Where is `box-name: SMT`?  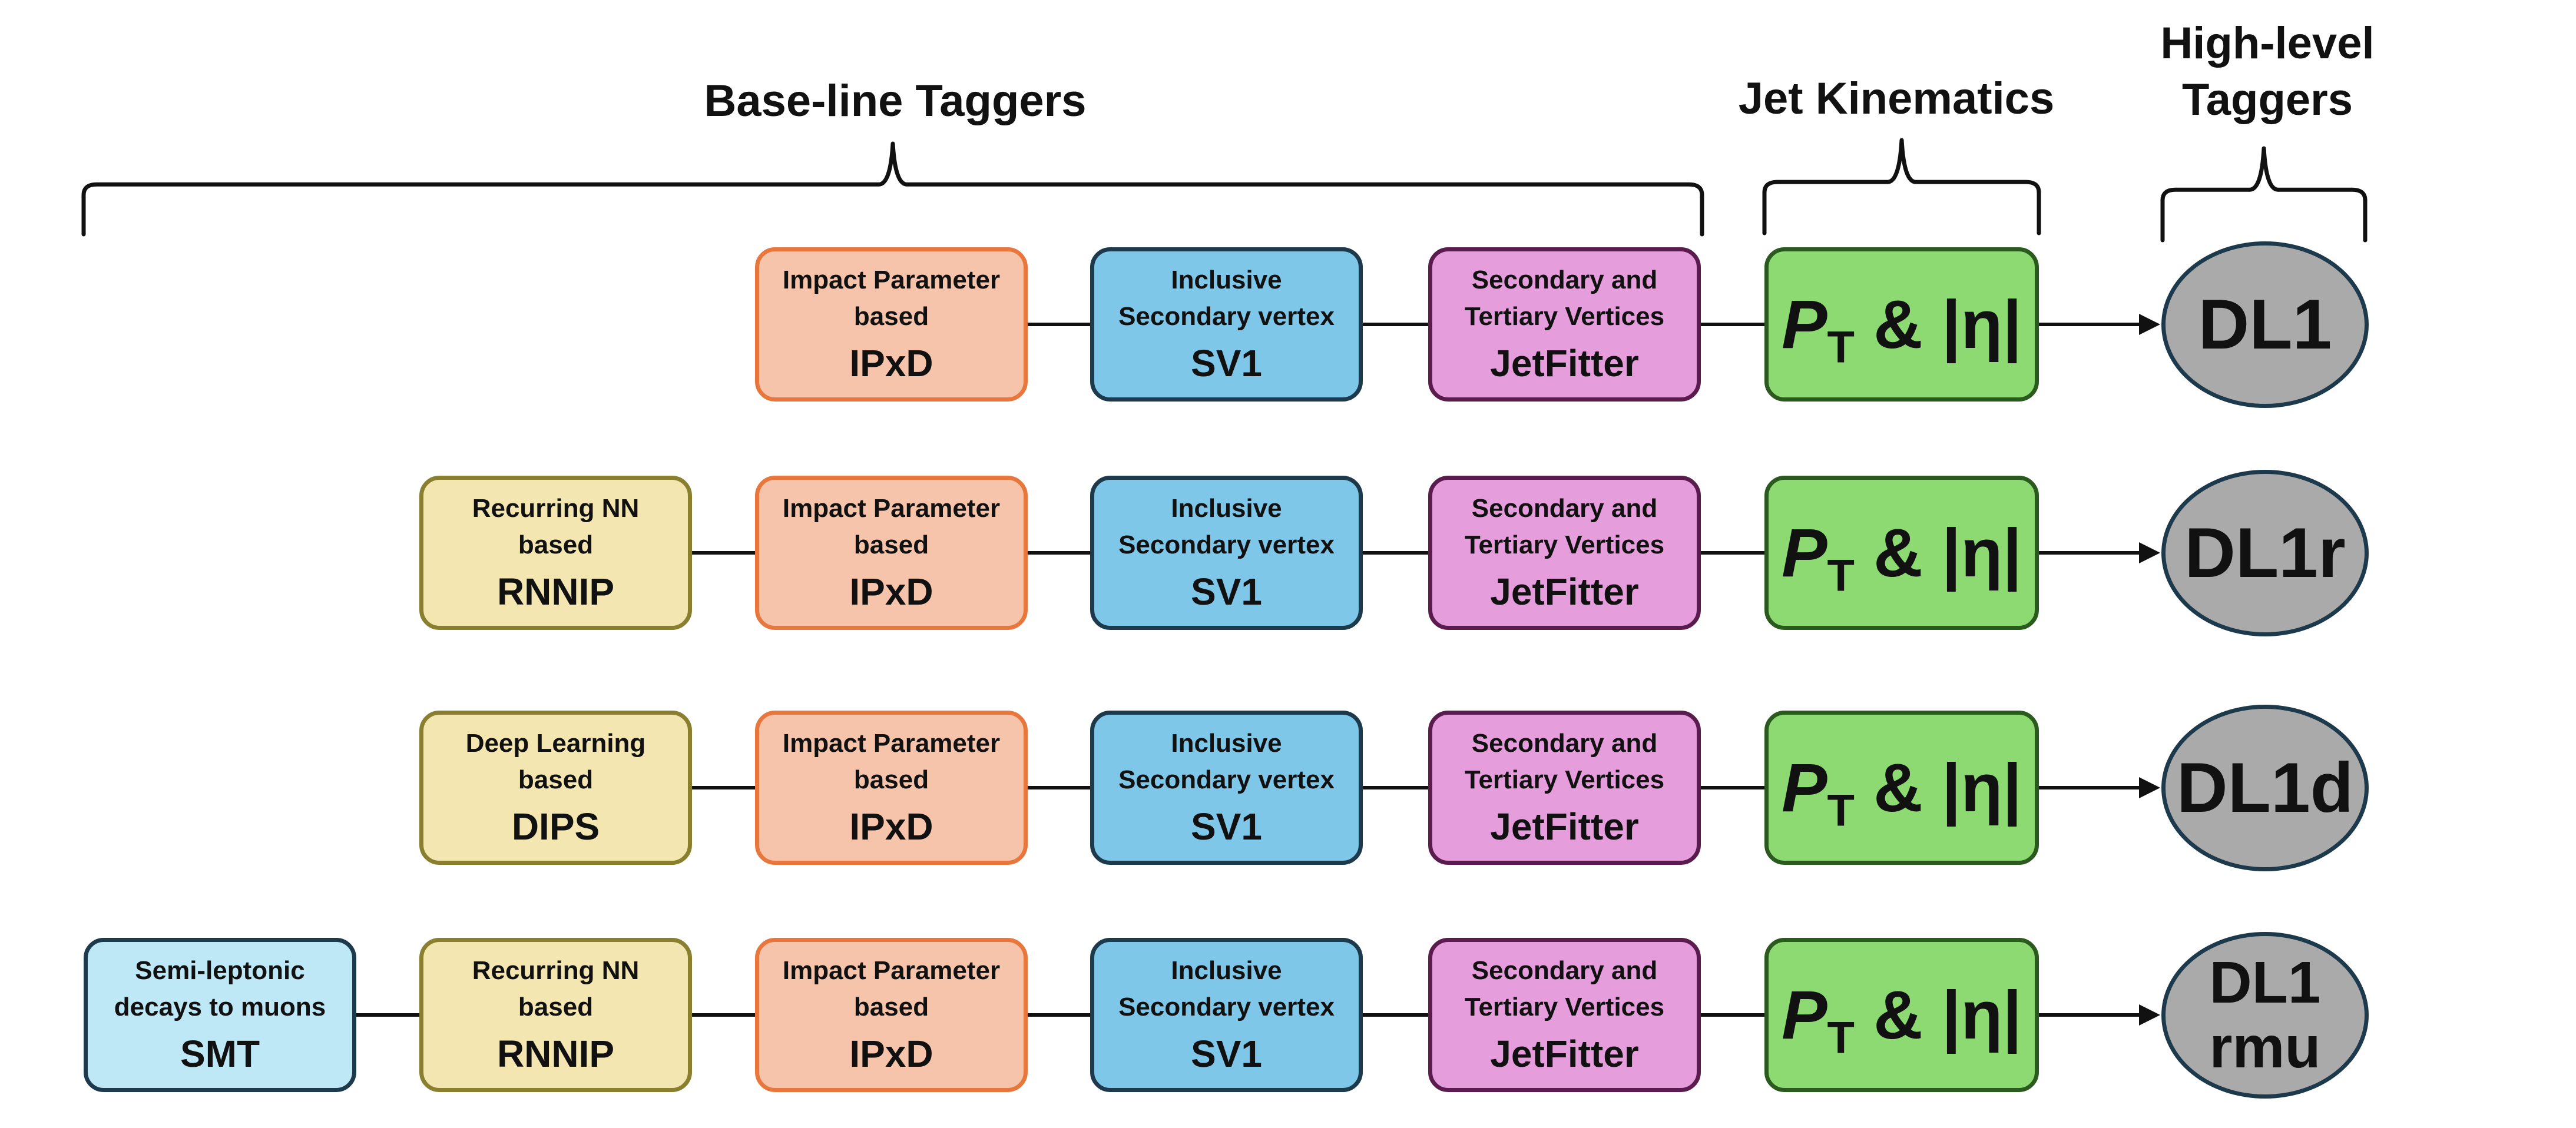
box-name: SMT is located at coordinates (220, 1054).